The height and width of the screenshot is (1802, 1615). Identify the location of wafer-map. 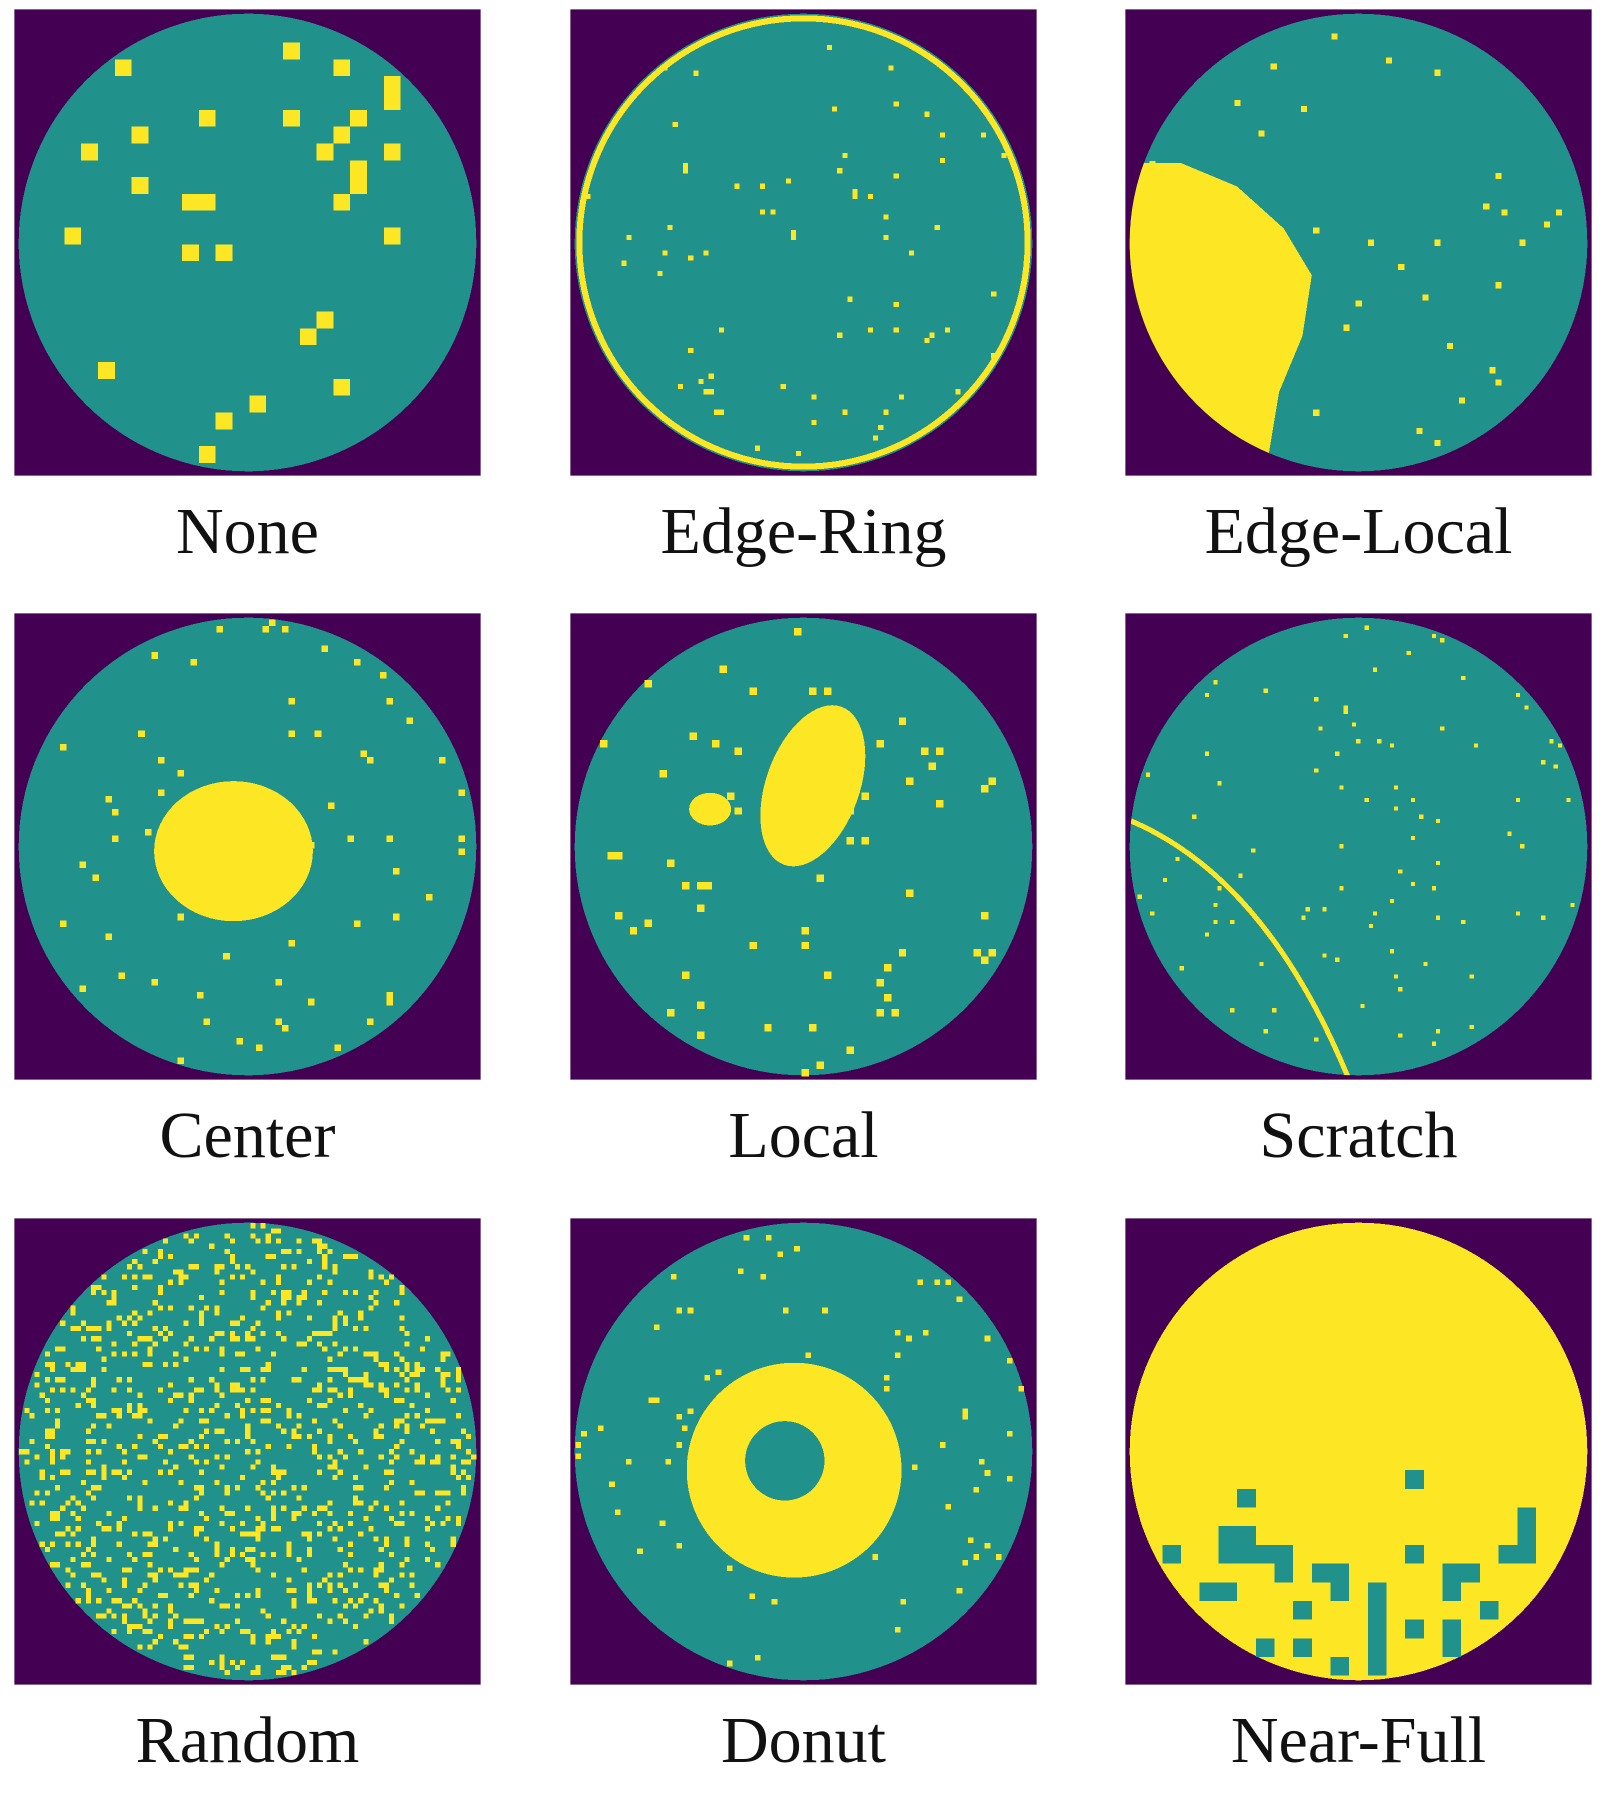
(1358, 242).